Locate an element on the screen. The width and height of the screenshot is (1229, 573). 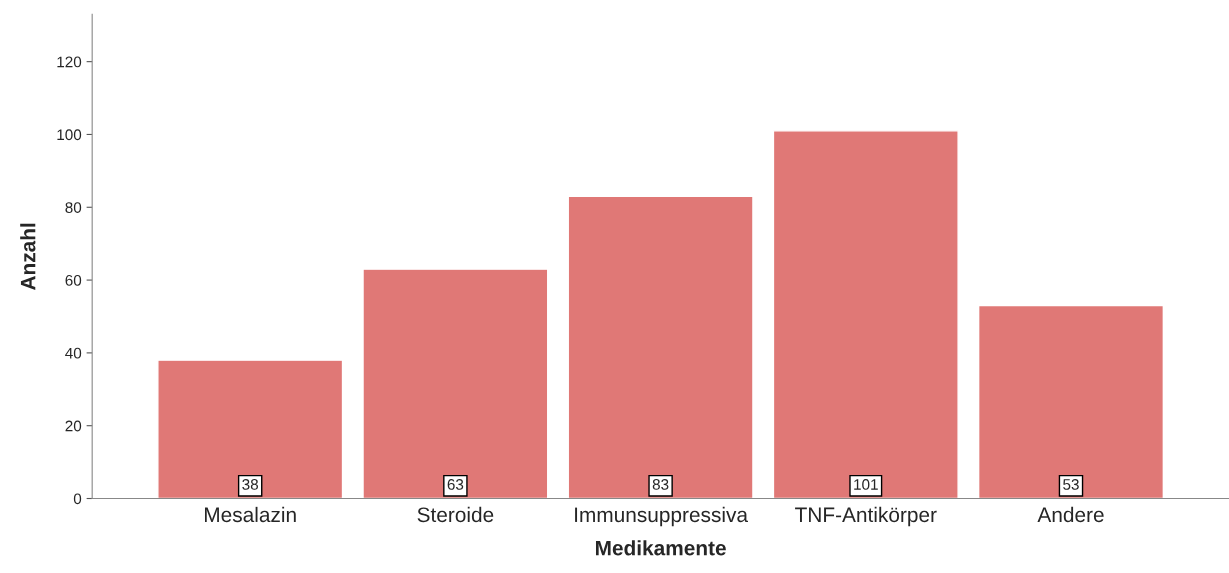
y-tick-label: 80 is located at coordinates (73, 207).